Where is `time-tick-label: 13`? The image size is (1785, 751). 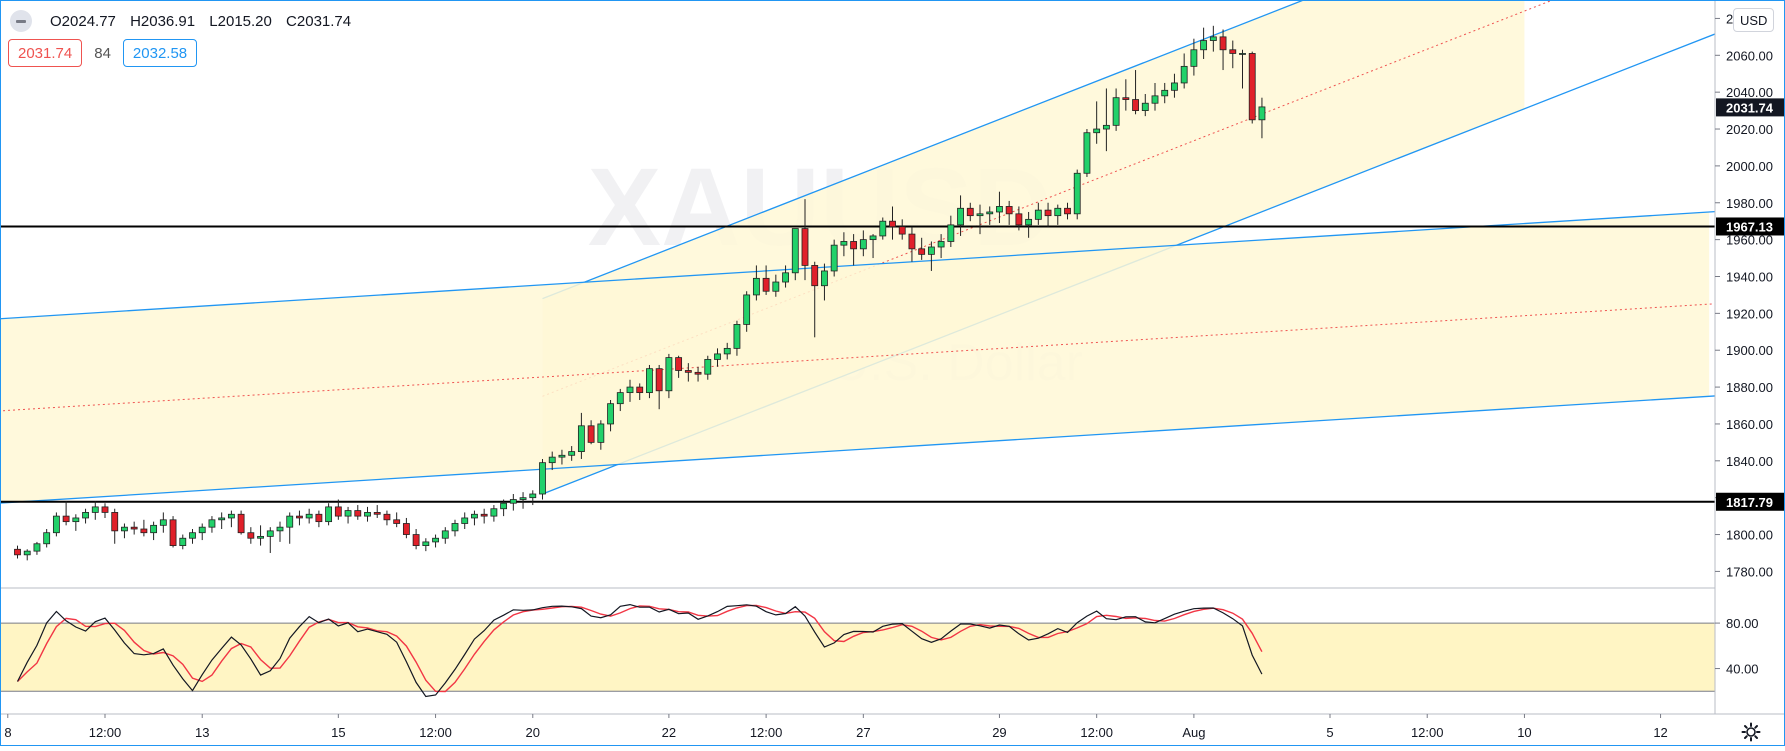 time-tick-label: 13 is located at coordinates (202, 732).